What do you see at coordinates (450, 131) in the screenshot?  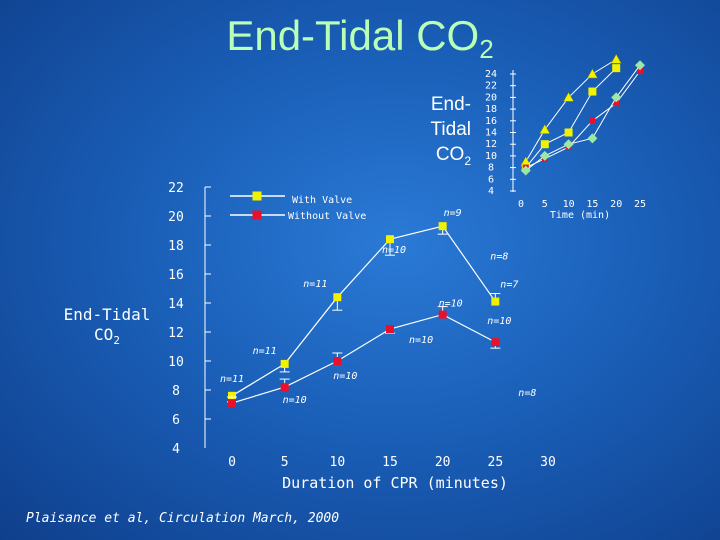 I see `inset-y-axis-label: End- Tidal CO2` at bounding box center [450, 131].